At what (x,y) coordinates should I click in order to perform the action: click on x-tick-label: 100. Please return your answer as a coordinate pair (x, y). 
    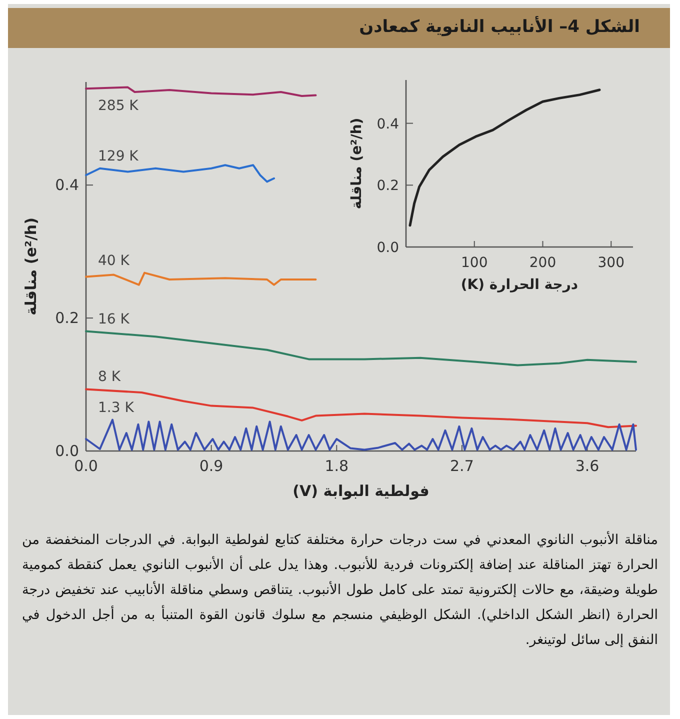
    Looking at the image, I should click on (474, 263).